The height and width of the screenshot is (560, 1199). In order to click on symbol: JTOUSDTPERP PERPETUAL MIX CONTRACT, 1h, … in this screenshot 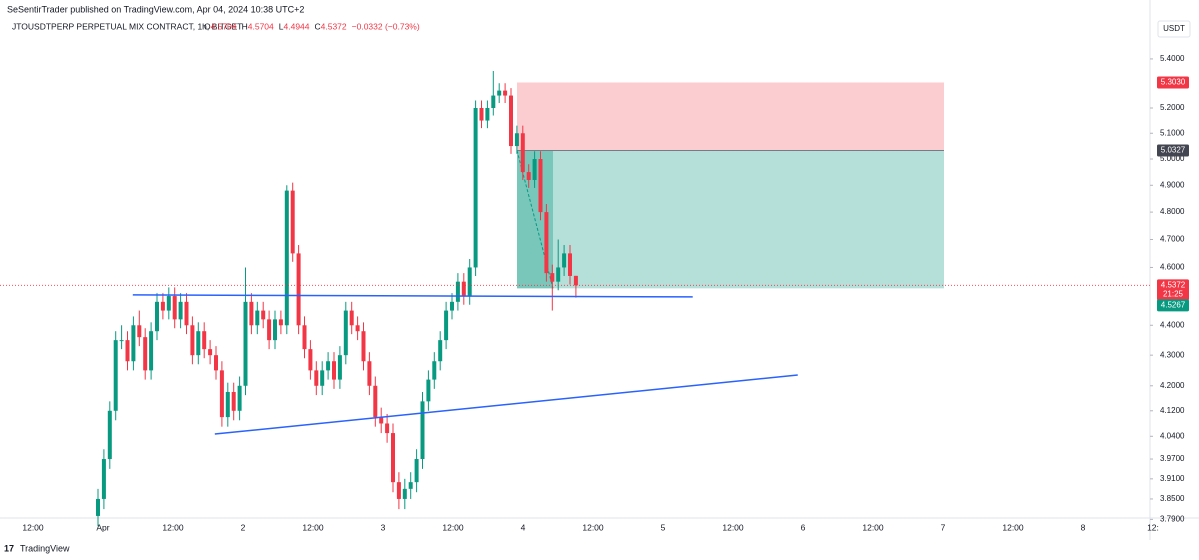, I will do `click(127, 26)`.